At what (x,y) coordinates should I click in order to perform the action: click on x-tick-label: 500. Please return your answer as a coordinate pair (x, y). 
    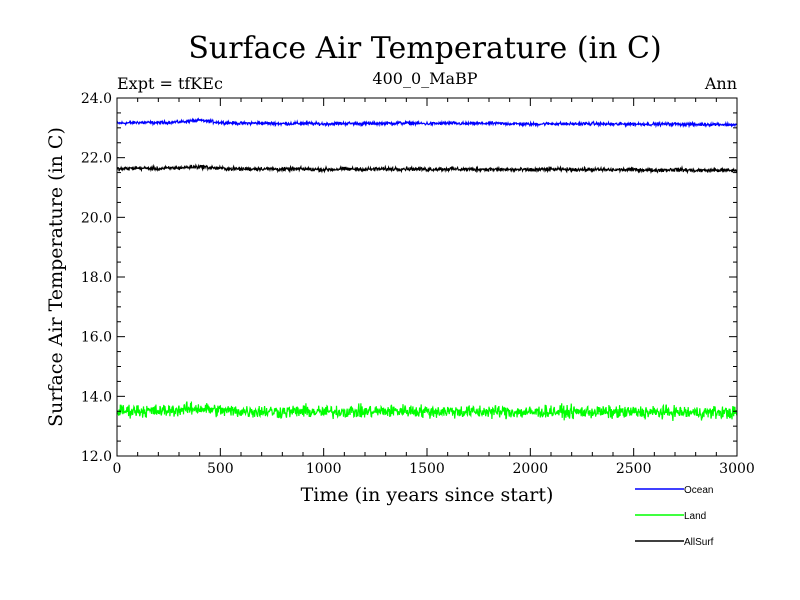
    Looking at the image, I should click on (220, 469).